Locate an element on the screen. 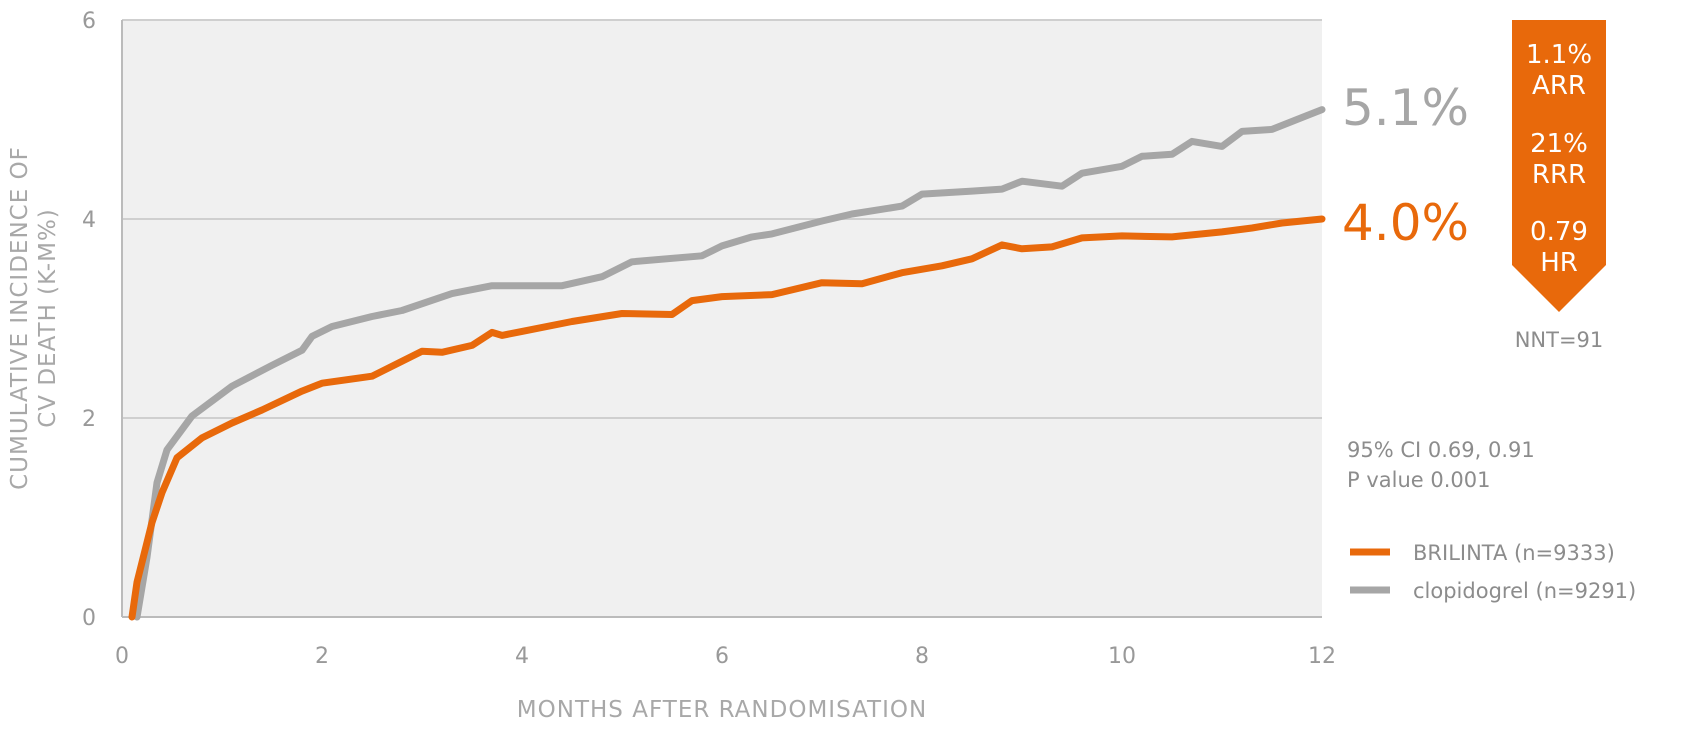 The height and width of the screenshot is (735, 1706). x-axis-title: MONTHS AFTER RANDOMISATION is located at coordinates (722, 710).